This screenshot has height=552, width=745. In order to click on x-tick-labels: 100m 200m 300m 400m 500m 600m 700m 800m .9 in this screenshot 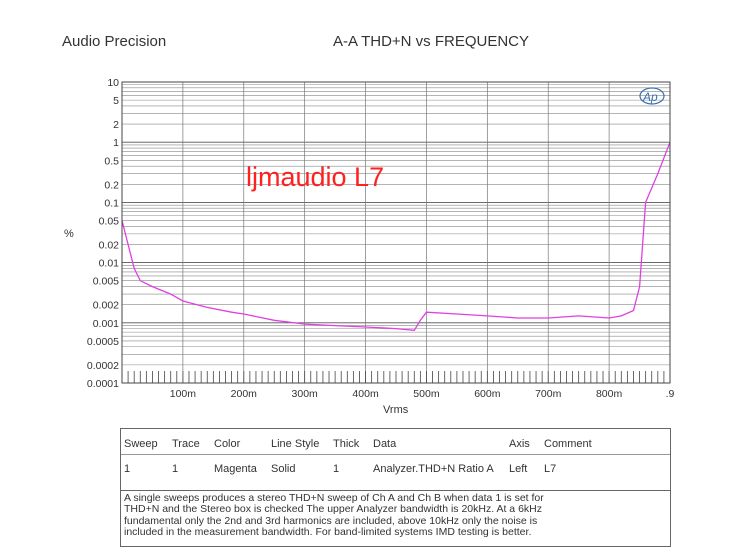, I will do `click(422, 394)`.